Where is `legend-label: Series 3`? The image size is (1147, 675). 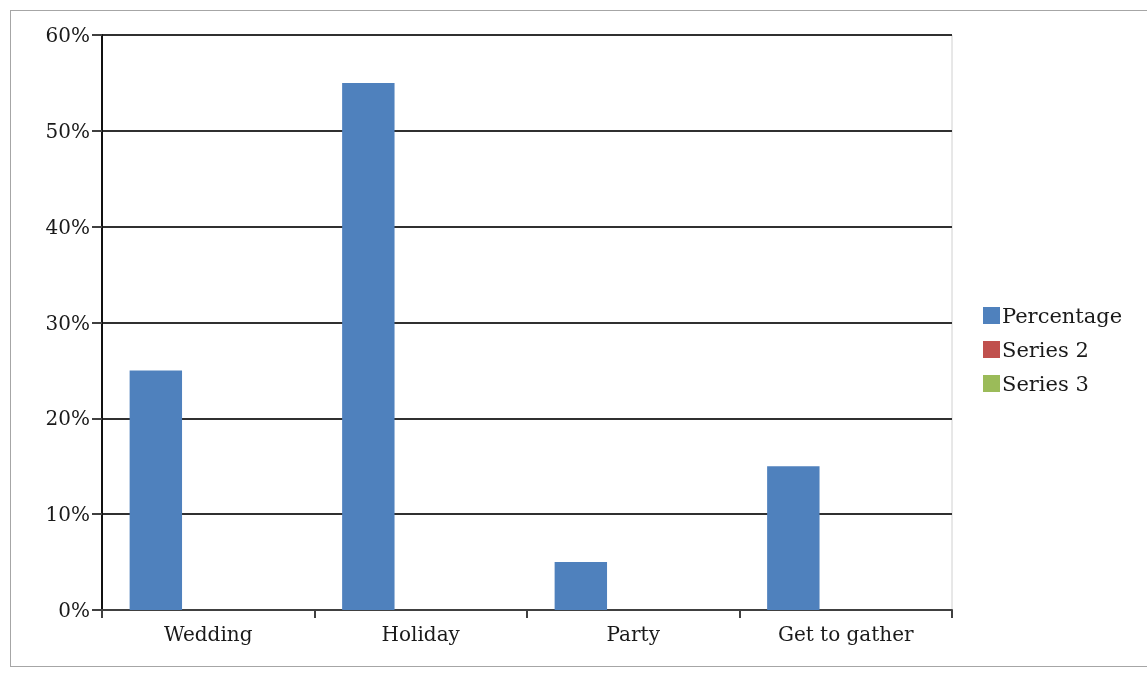 legend-label: Series 3 is located at coordinates (1045, 383).